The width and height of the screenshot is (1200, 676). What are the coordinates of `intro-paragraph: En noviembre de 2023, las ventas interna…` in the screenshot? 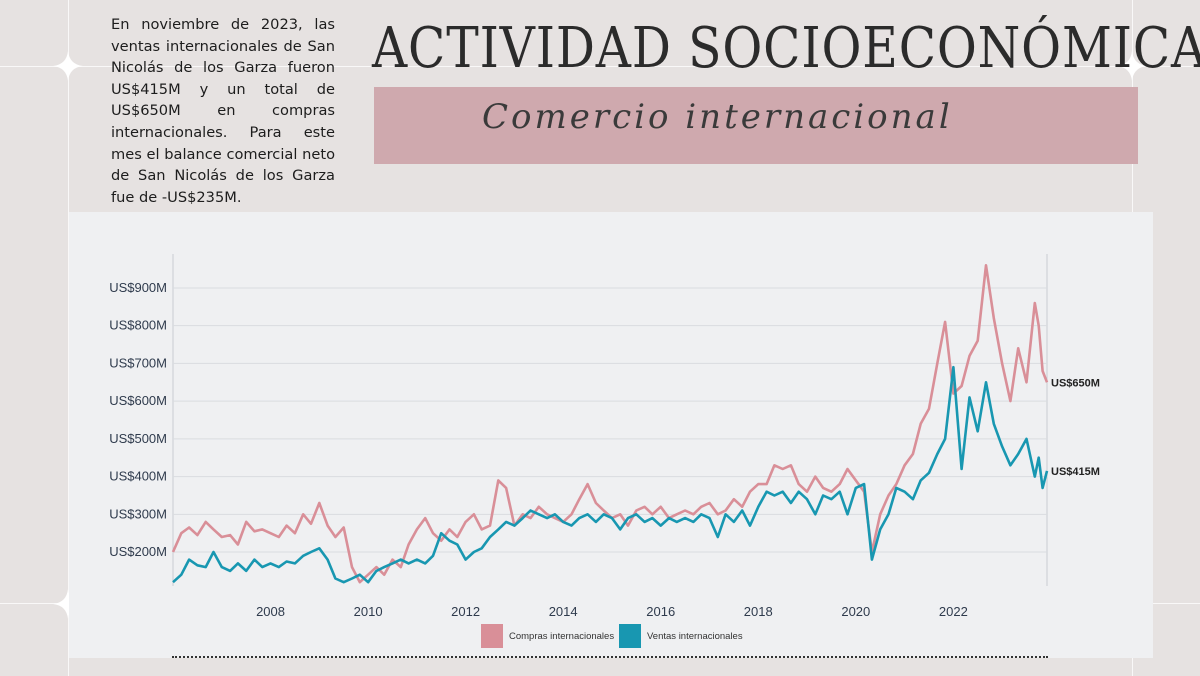 It's located at (223, 111).